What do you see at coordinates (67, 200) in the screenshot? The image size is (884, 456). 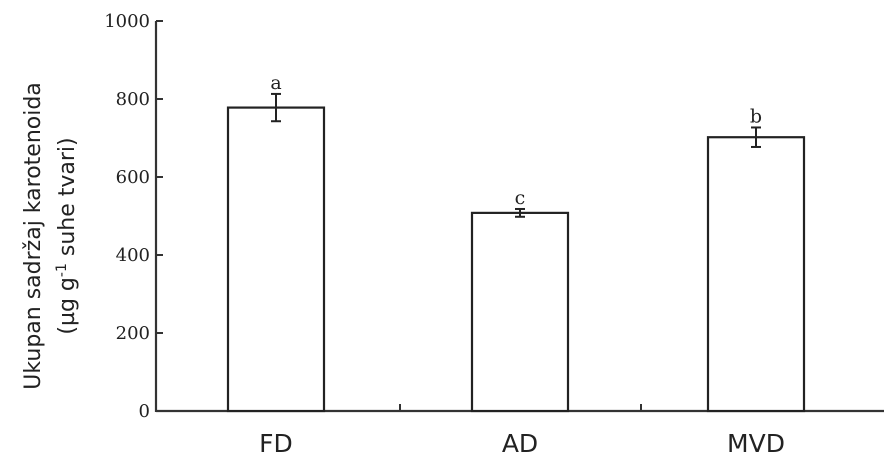 I see `y-axis-title-suffix: suhe tvari)` at bounding box center [67, 200].